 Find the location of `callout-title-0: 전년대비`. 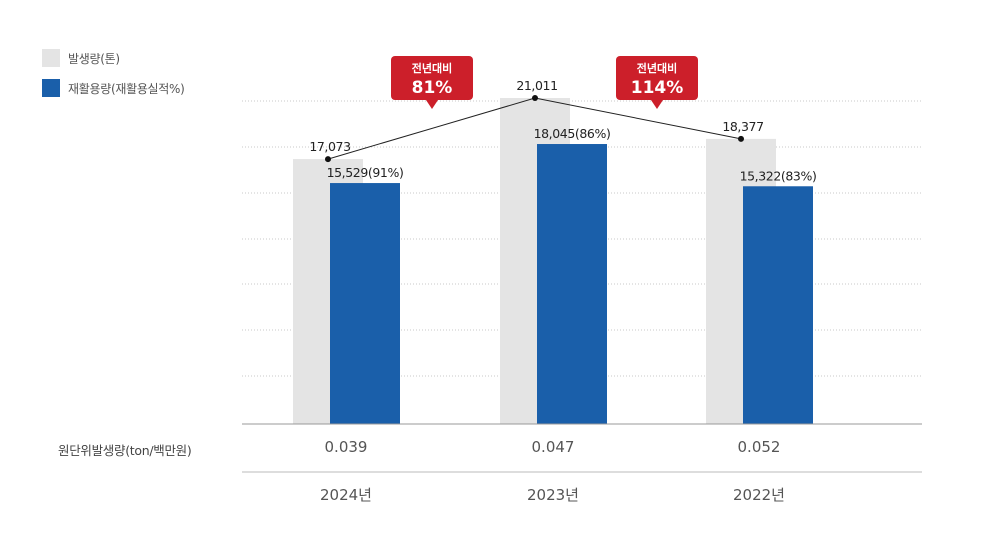

callout-title-0: 전년대비 is located at coordinates (432, 68).